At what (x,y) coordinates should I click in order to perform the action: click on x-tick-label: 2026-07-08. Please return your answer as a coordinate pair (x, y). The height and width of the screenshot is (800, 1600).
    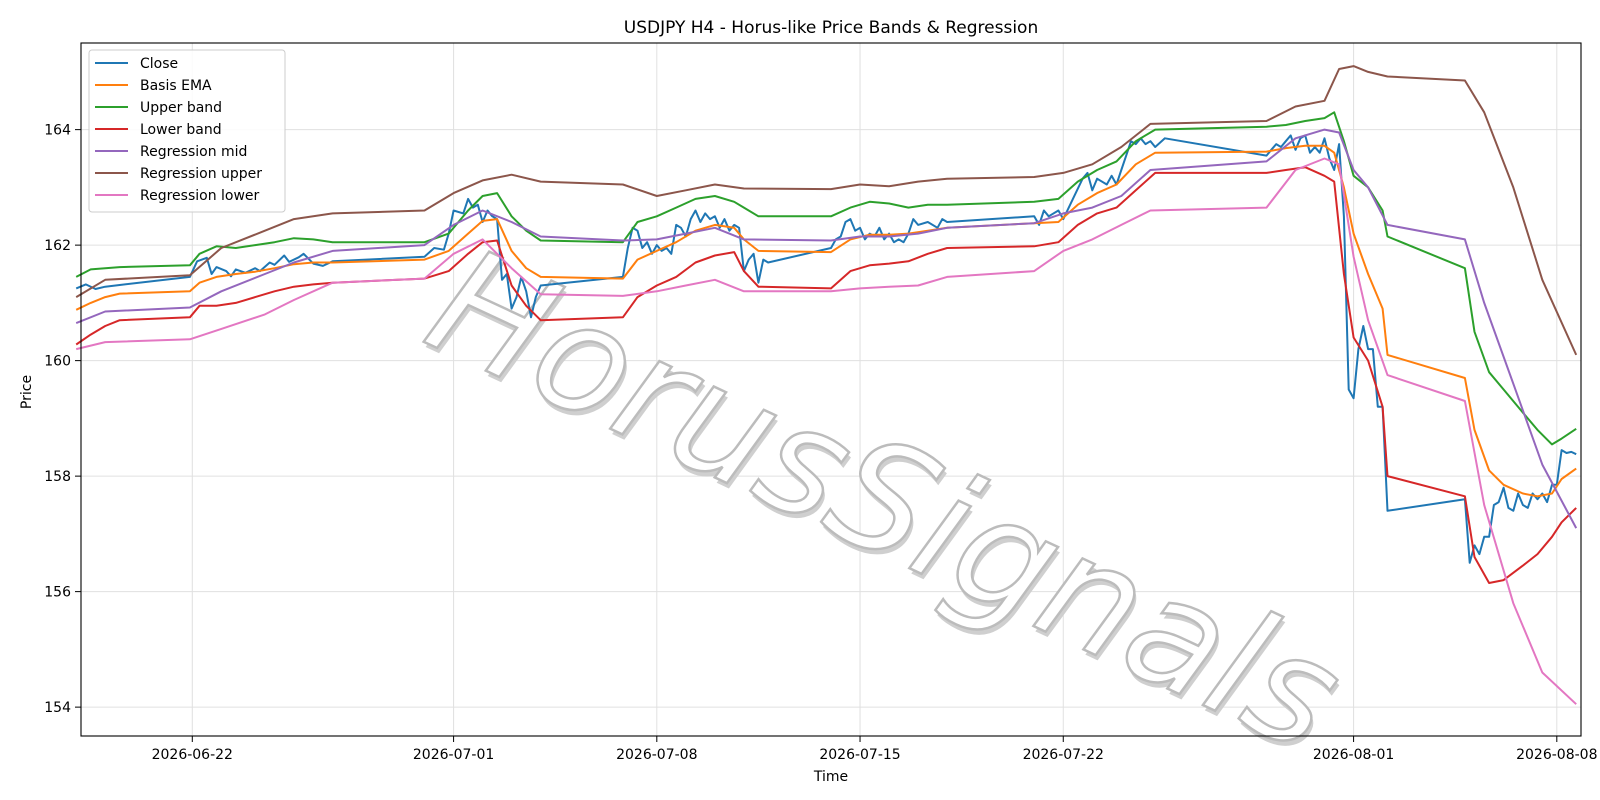
    Looking at the image, I should click on (656, 755).